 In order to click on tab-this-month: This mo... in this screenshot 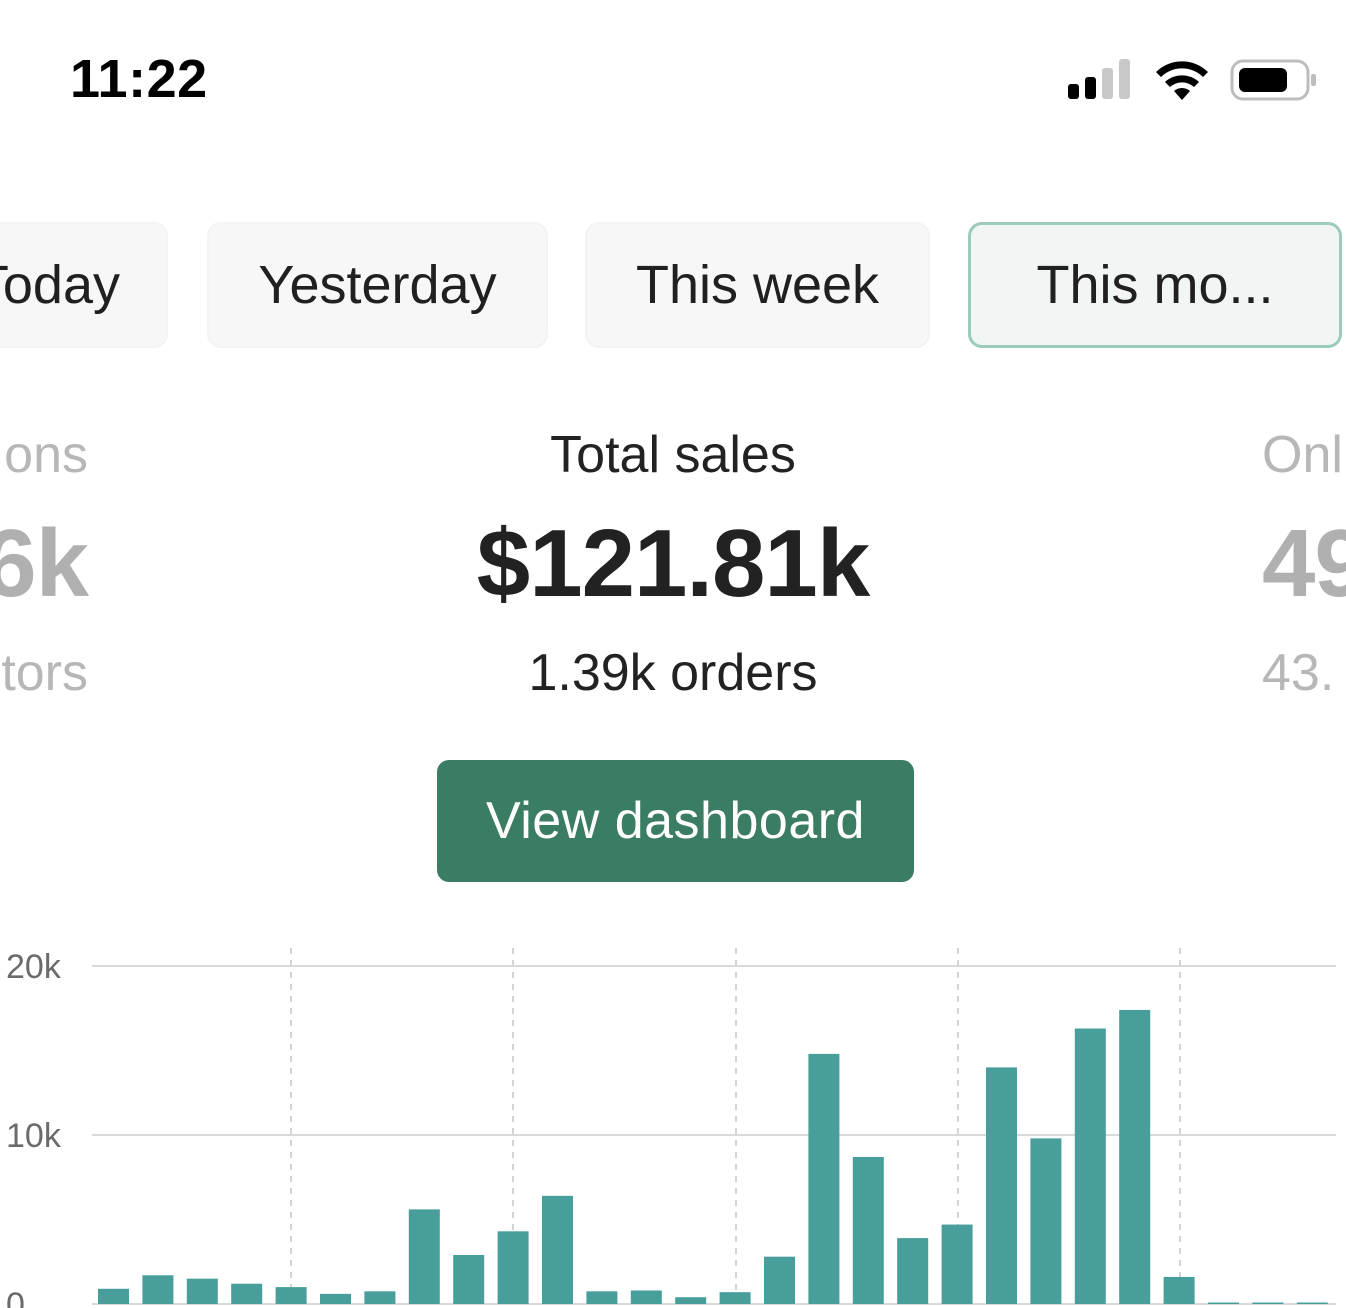, I will do `click(1155, 285)`.